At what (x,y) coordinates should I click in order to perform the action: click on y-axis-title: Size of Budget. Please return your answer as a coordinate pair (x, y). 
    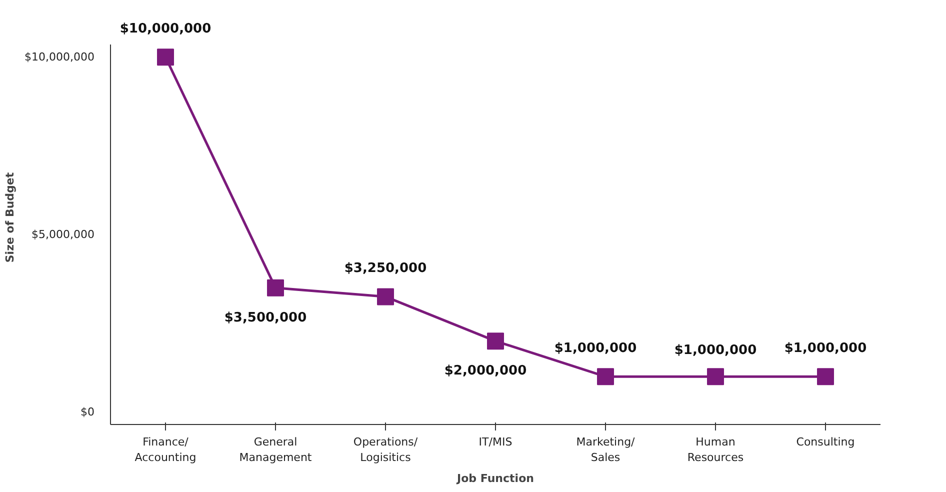
    Looking at the image, I should click on (10, 217).